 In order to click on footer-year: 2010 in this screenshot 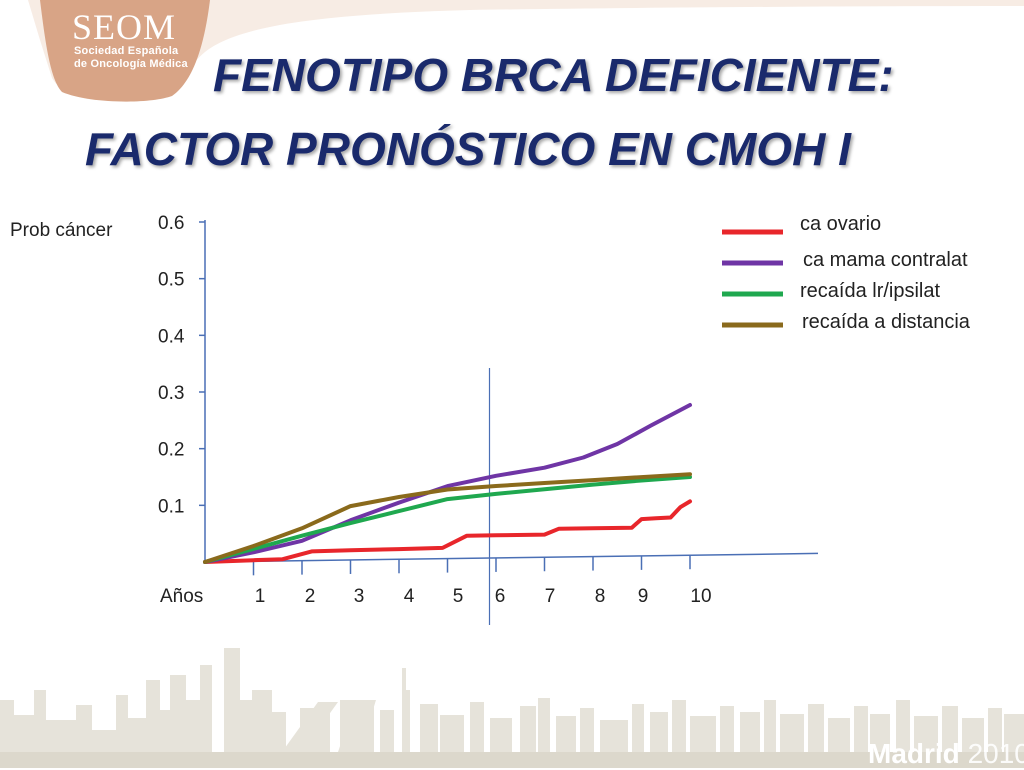, I will do `click(995, 753)`.